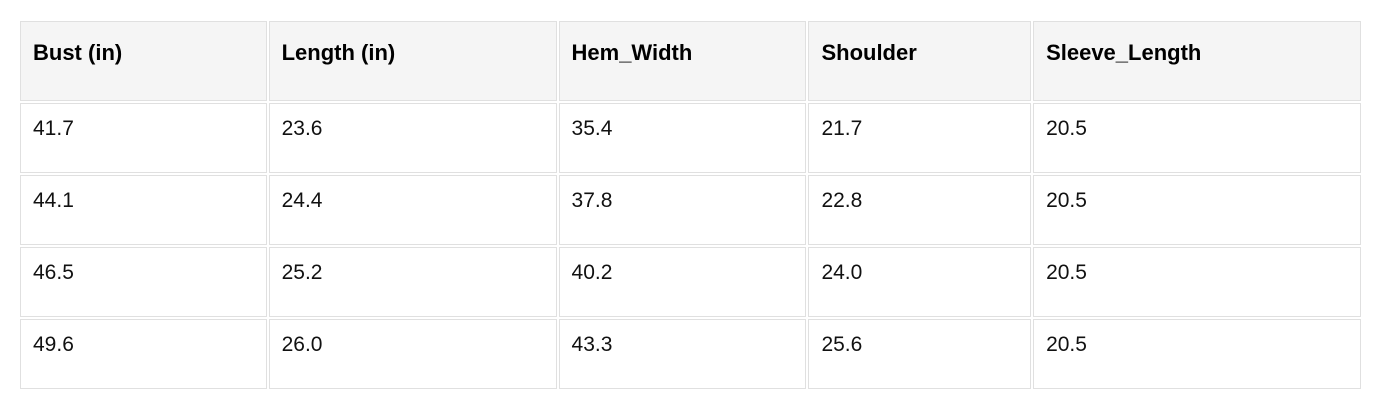 The height and width of the screenshot is (413, 1381). I want to click on table-cell: 23.6, so click(412, 138).